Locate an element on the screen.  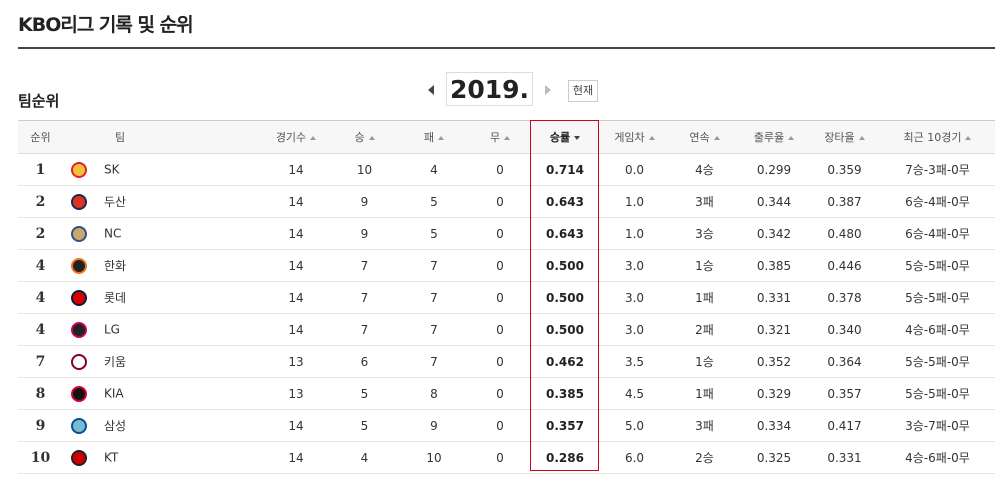
table-cell: 8 is located at coordinates (40, 393).